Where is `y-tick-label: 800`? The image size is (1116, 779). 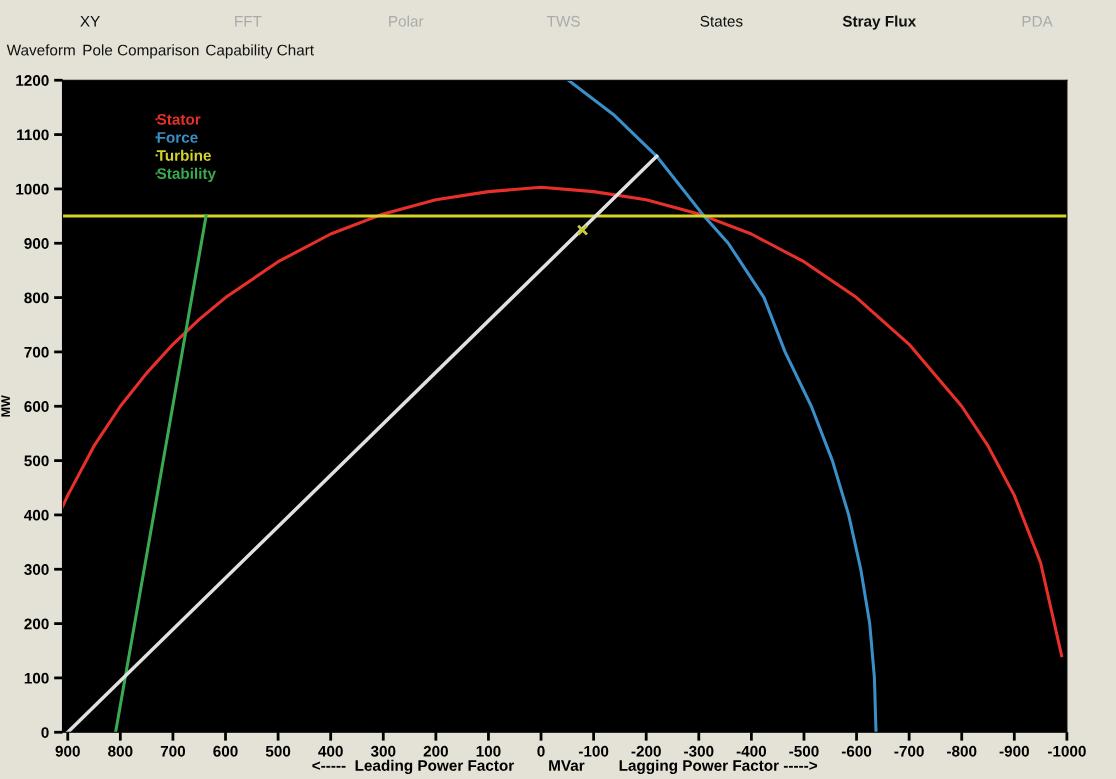
y-tick-label: 800 is located at coordinates (36, 298).